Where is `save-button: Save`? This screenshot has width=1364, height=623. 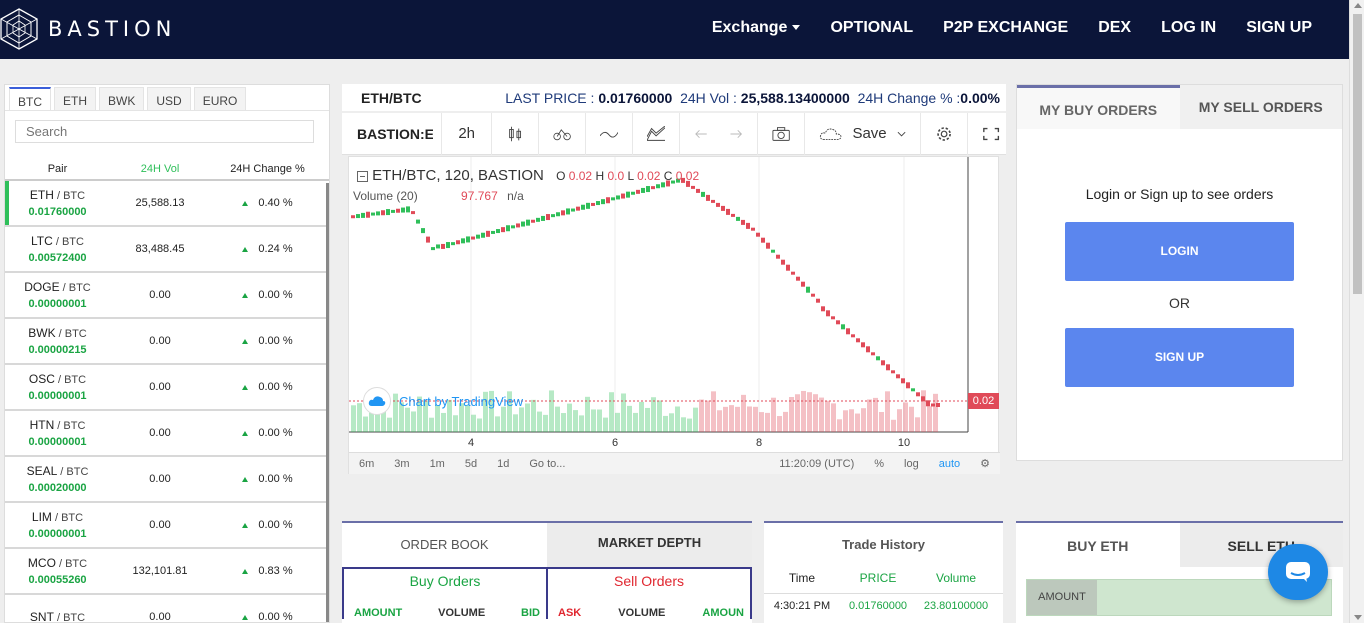
save-button: Save is located at coordinates (869, 133).